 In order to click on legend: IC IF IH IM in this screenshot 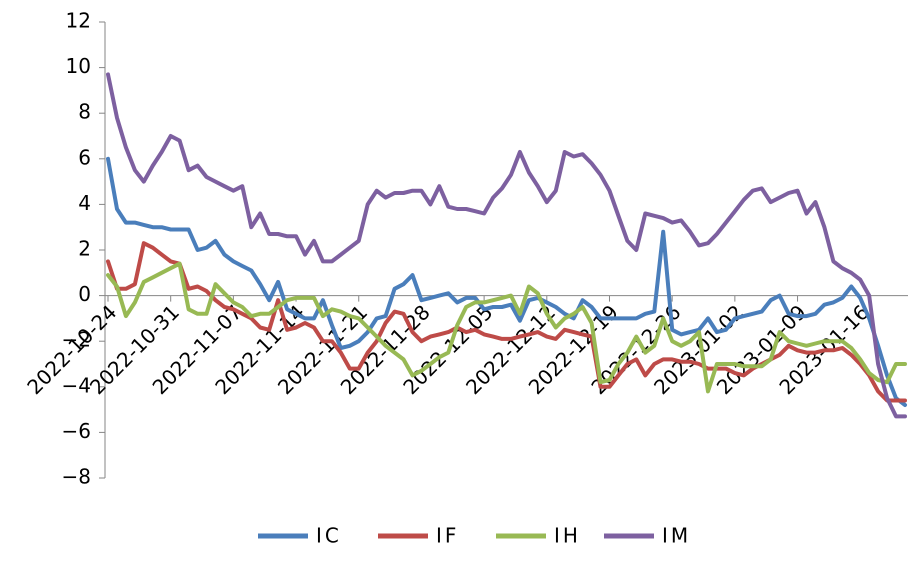, I will do `click(474, 536)`.